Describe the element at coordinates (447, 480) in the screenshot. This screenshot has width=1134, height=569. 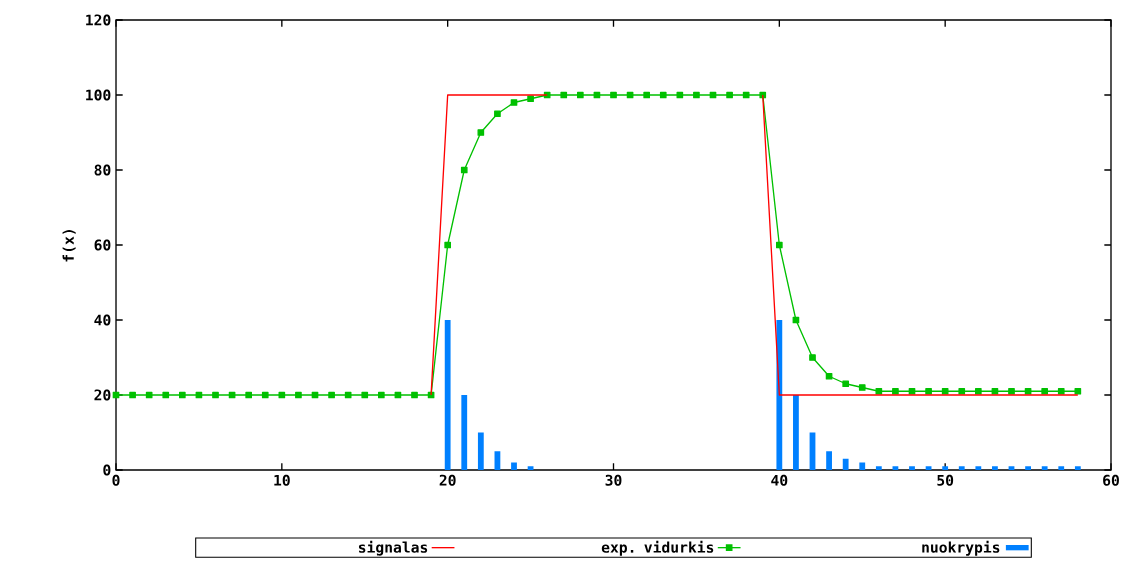
I see `x-tick-label: 20` at that location.